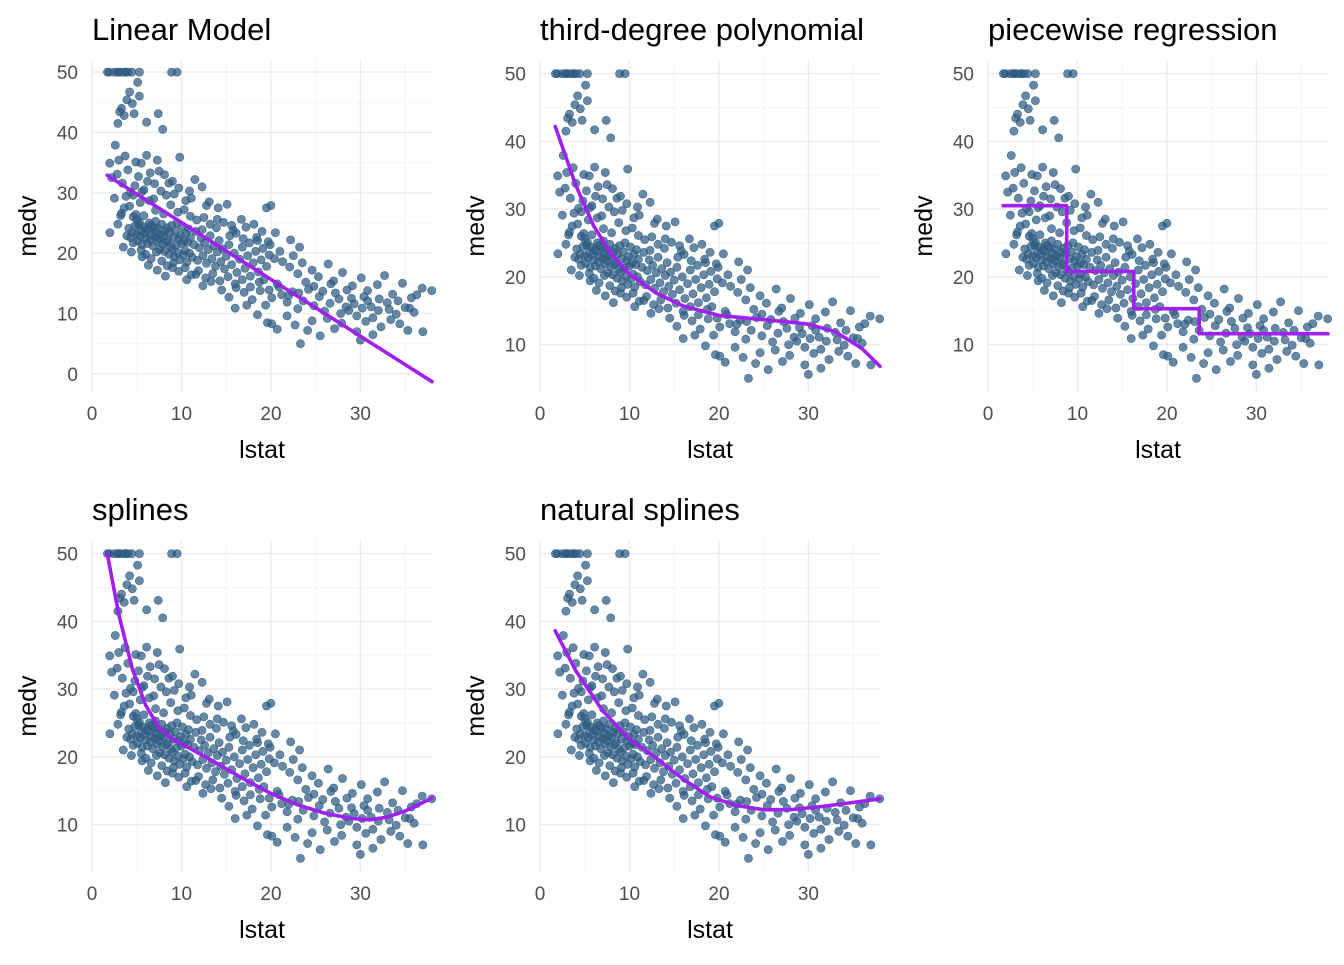  I want to click on x-axis-label: lstat, so click(262, 930).